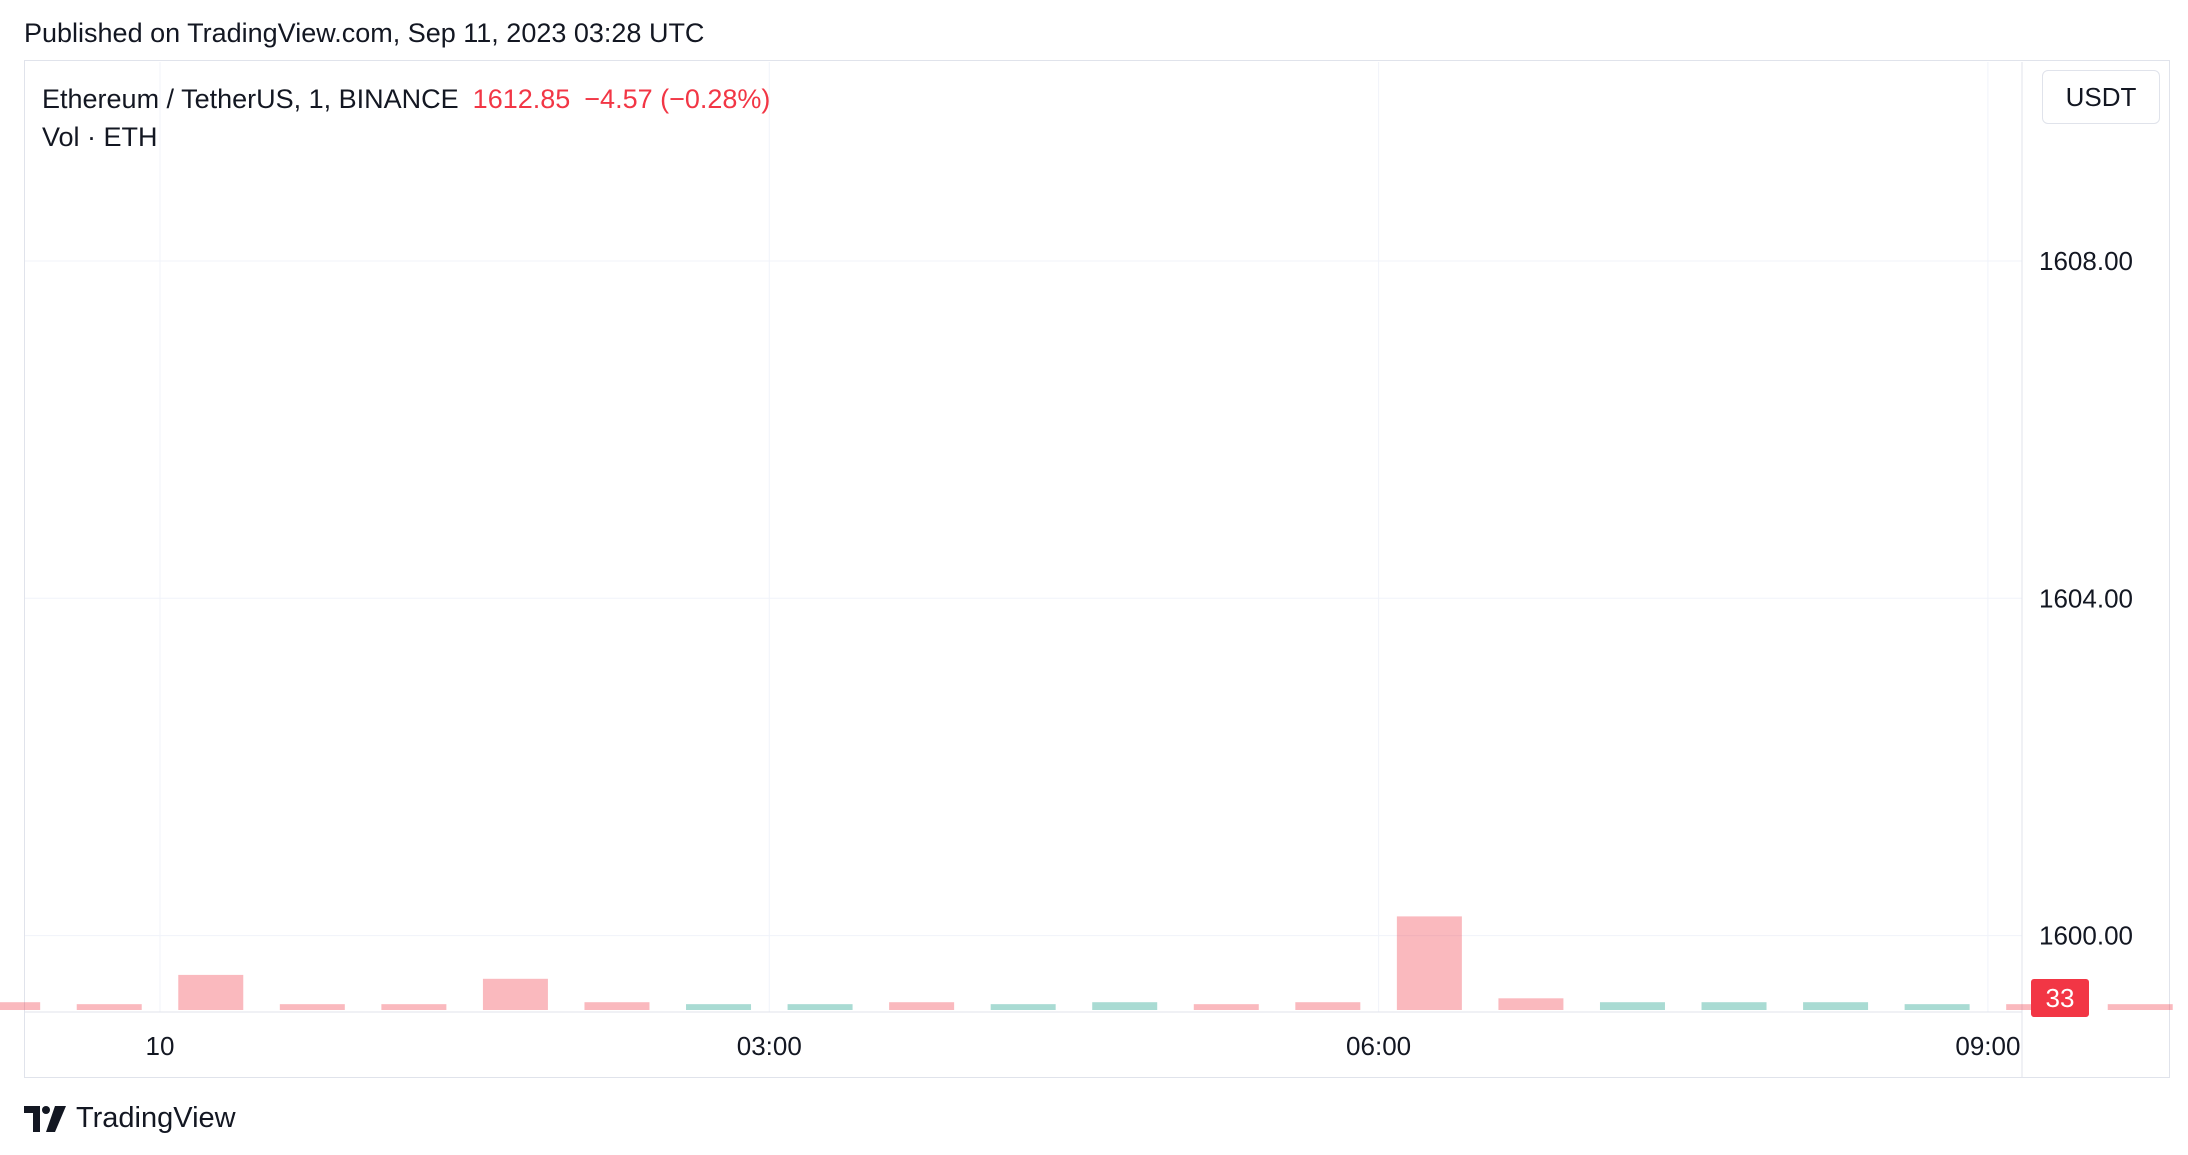 The width and height of the screenshot is (2188, 1155). Describe the element at coordinates (521, 99) in the screenshot. I see `last-price: 1612.85` at that location.